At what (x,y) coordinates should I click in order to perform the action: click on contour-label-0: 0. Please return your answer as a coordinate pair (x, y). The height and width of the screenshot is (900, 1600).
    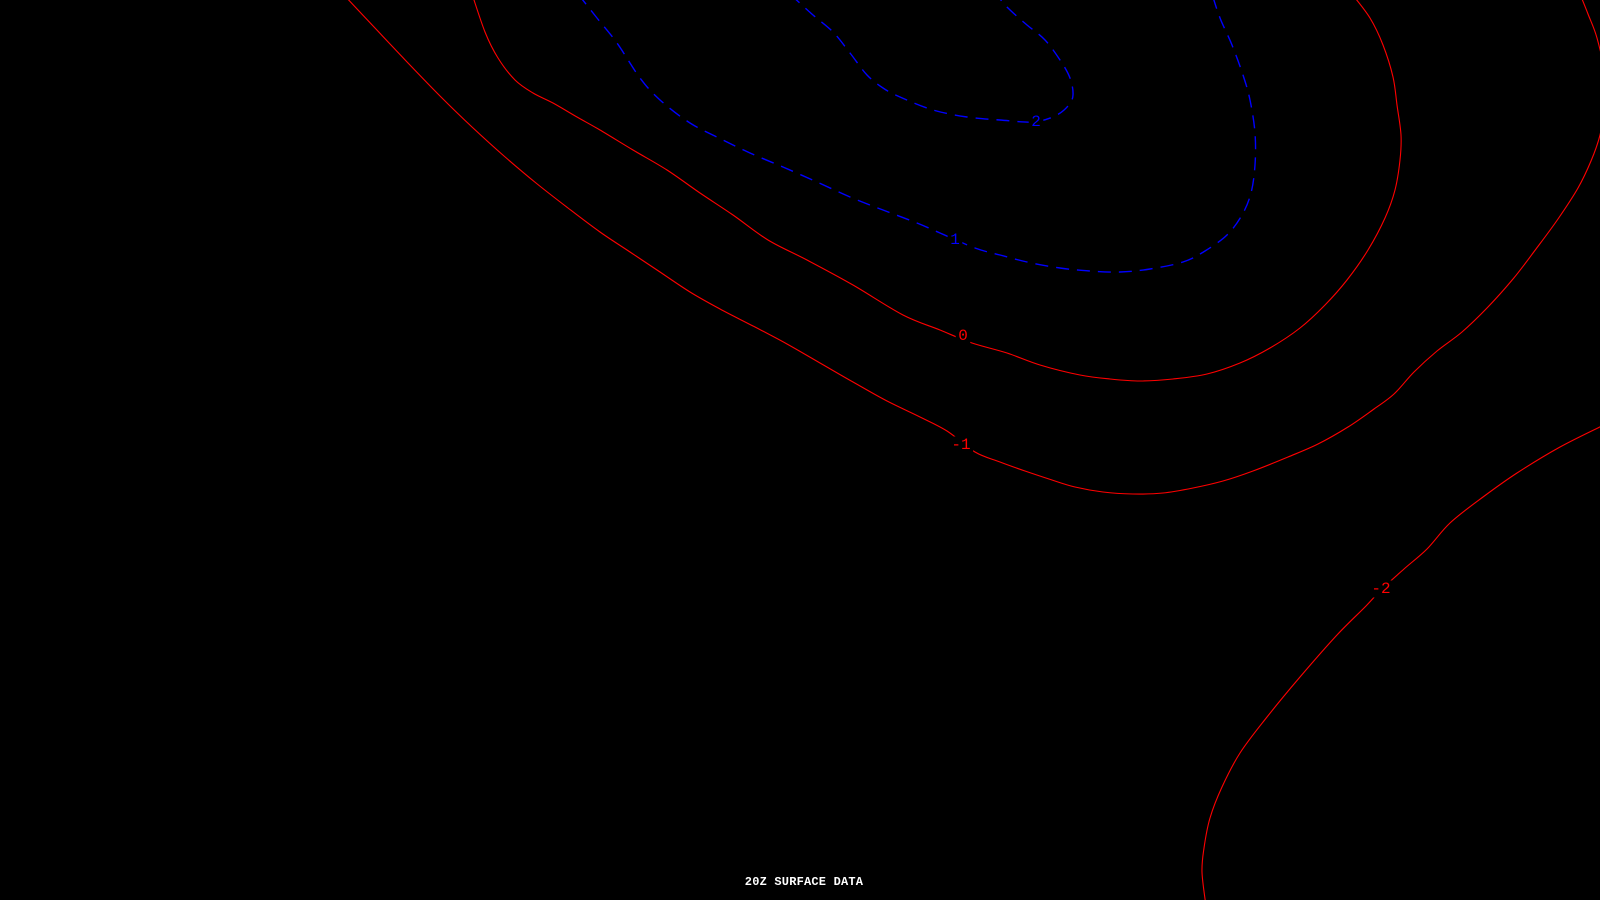
    Looking at the image, I should click on (963, 336).